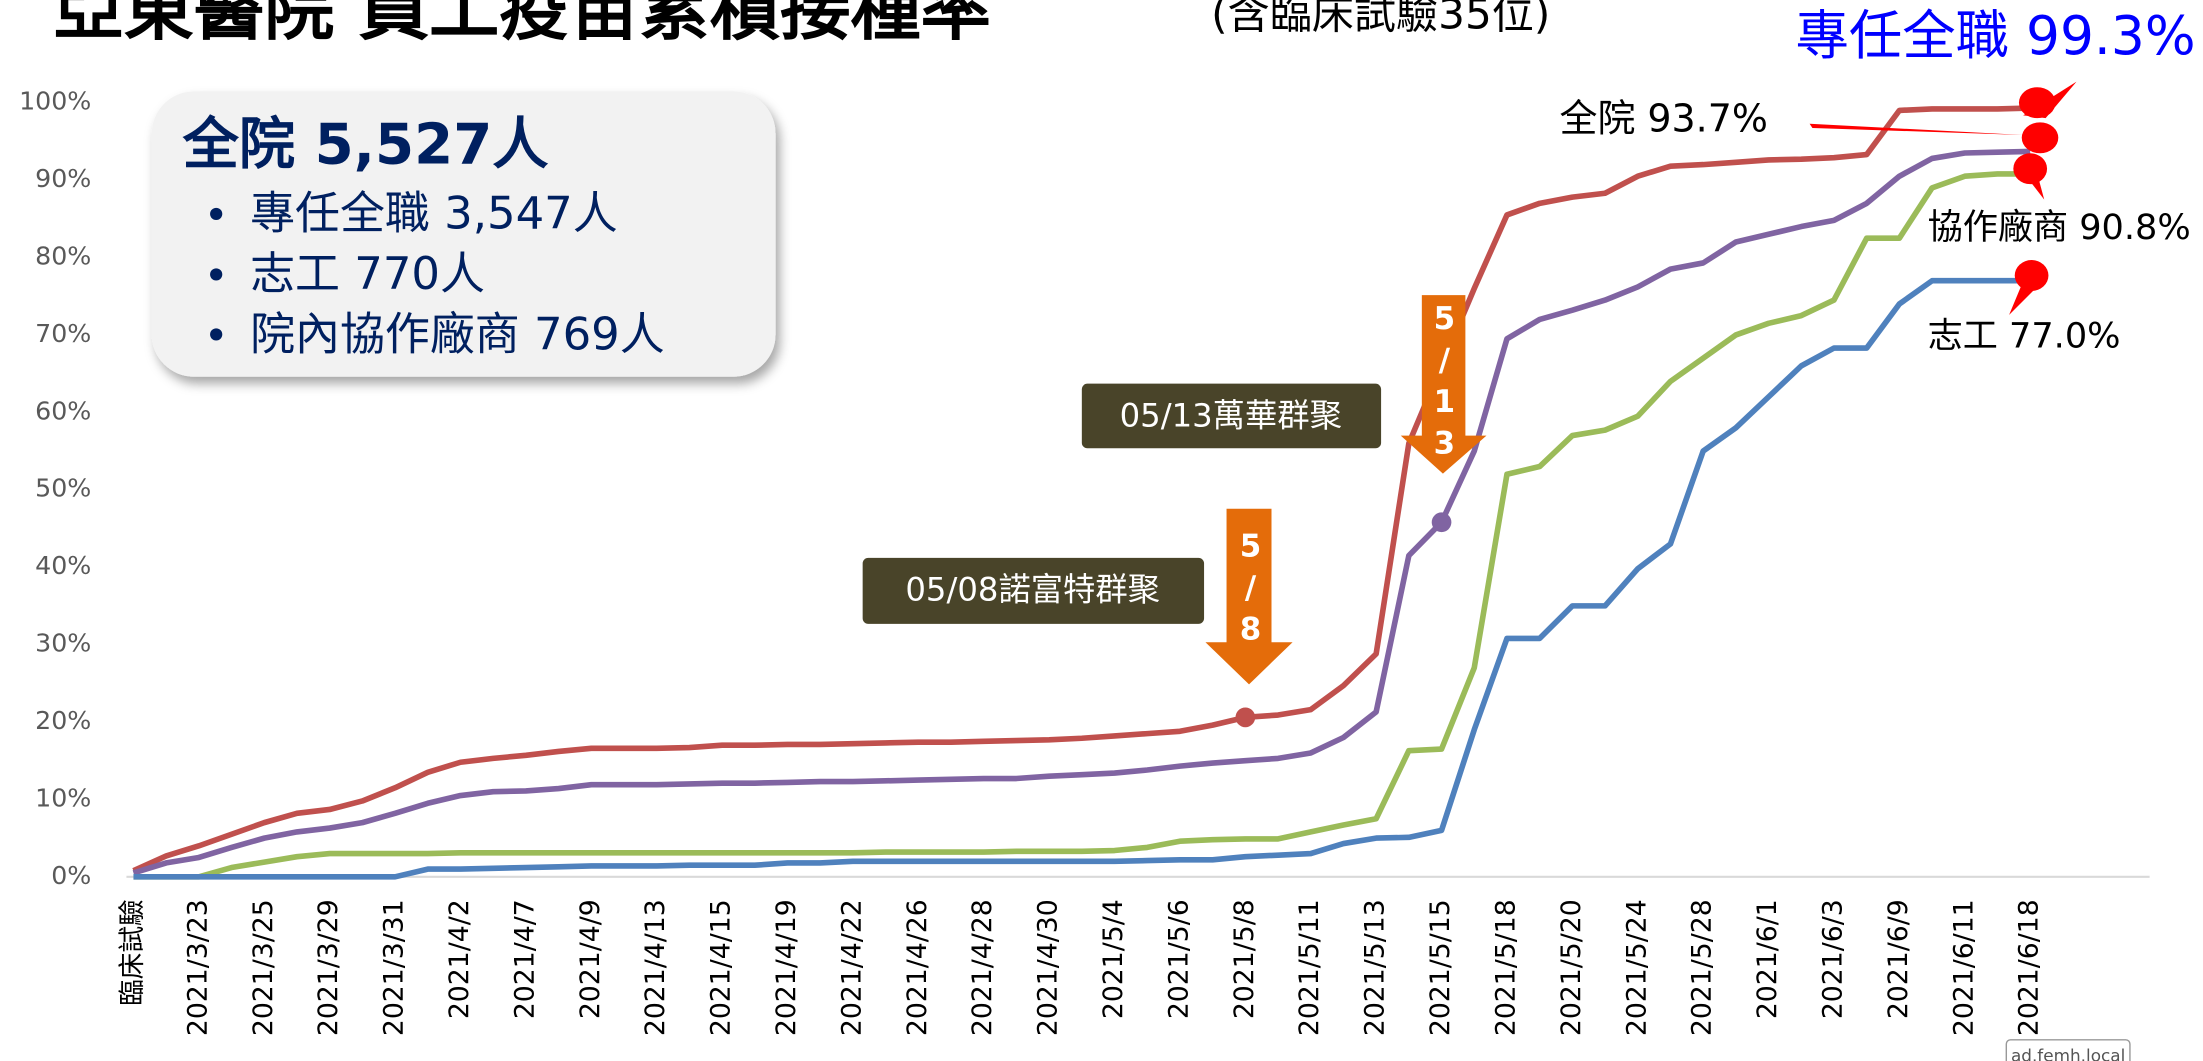 The height and width of the screenshot is (1061, 2203). What do you see at coordinates (721, 967) in the screenshot?
I see `x-tick-label: 2021/4/15` at bounding box center [721, 967].